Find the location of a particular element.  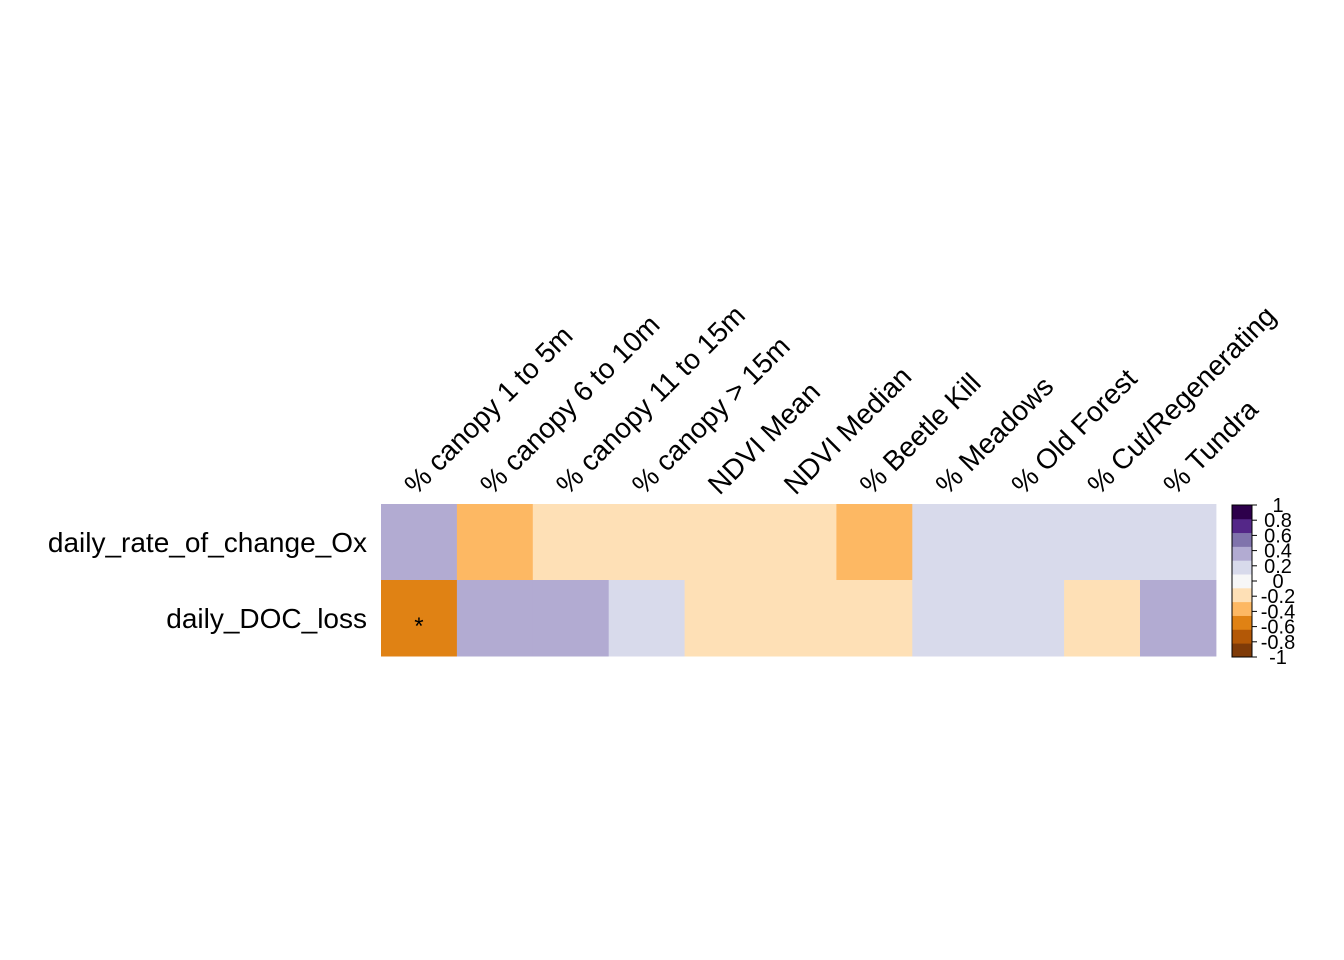

significance-marks: * is located at coordinates (418, 626).